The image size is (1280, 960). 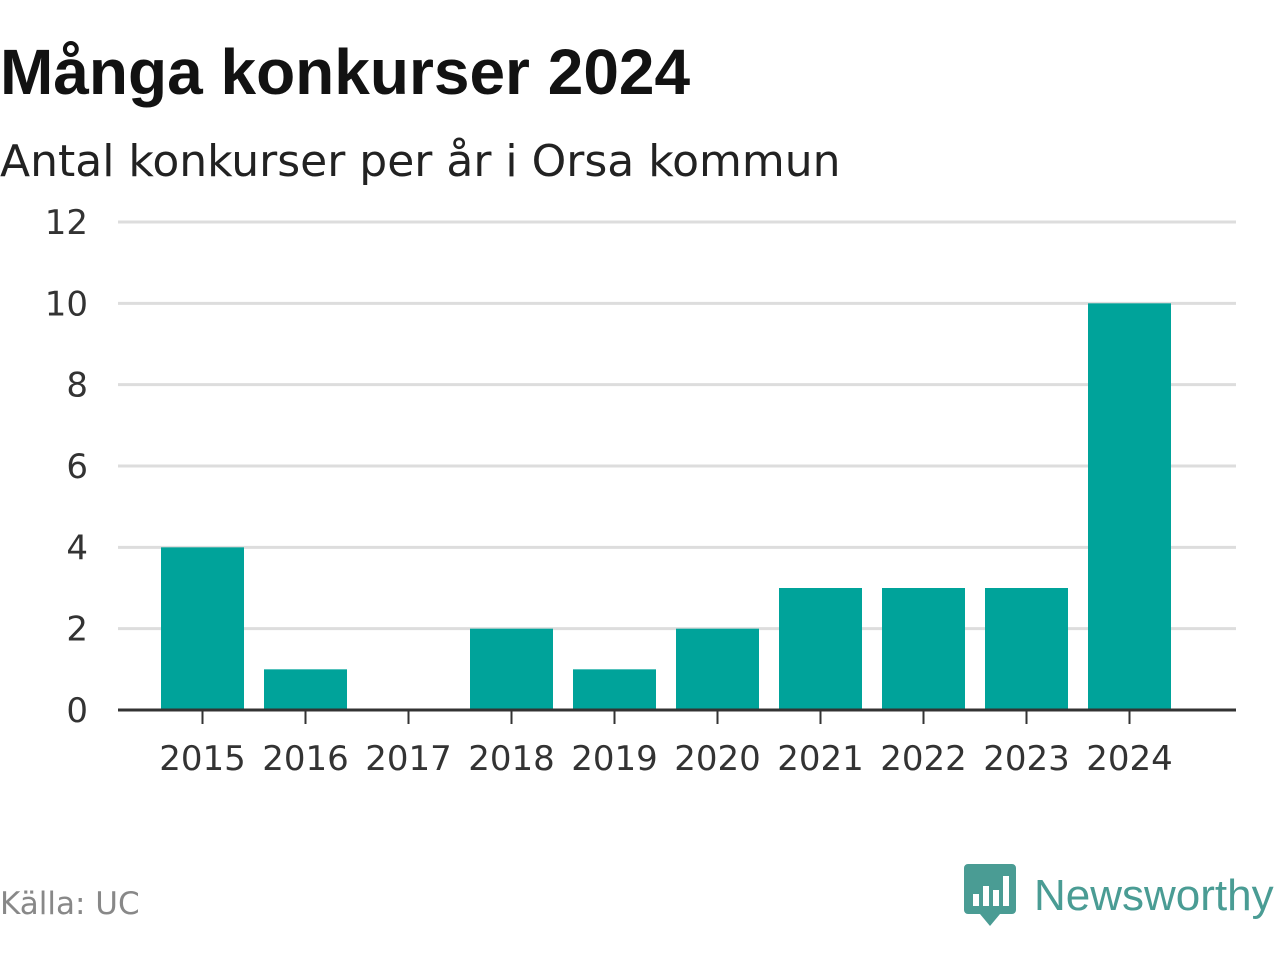 I want to click on x-tick-label-2016: 2016, so click(x=305, y=759).